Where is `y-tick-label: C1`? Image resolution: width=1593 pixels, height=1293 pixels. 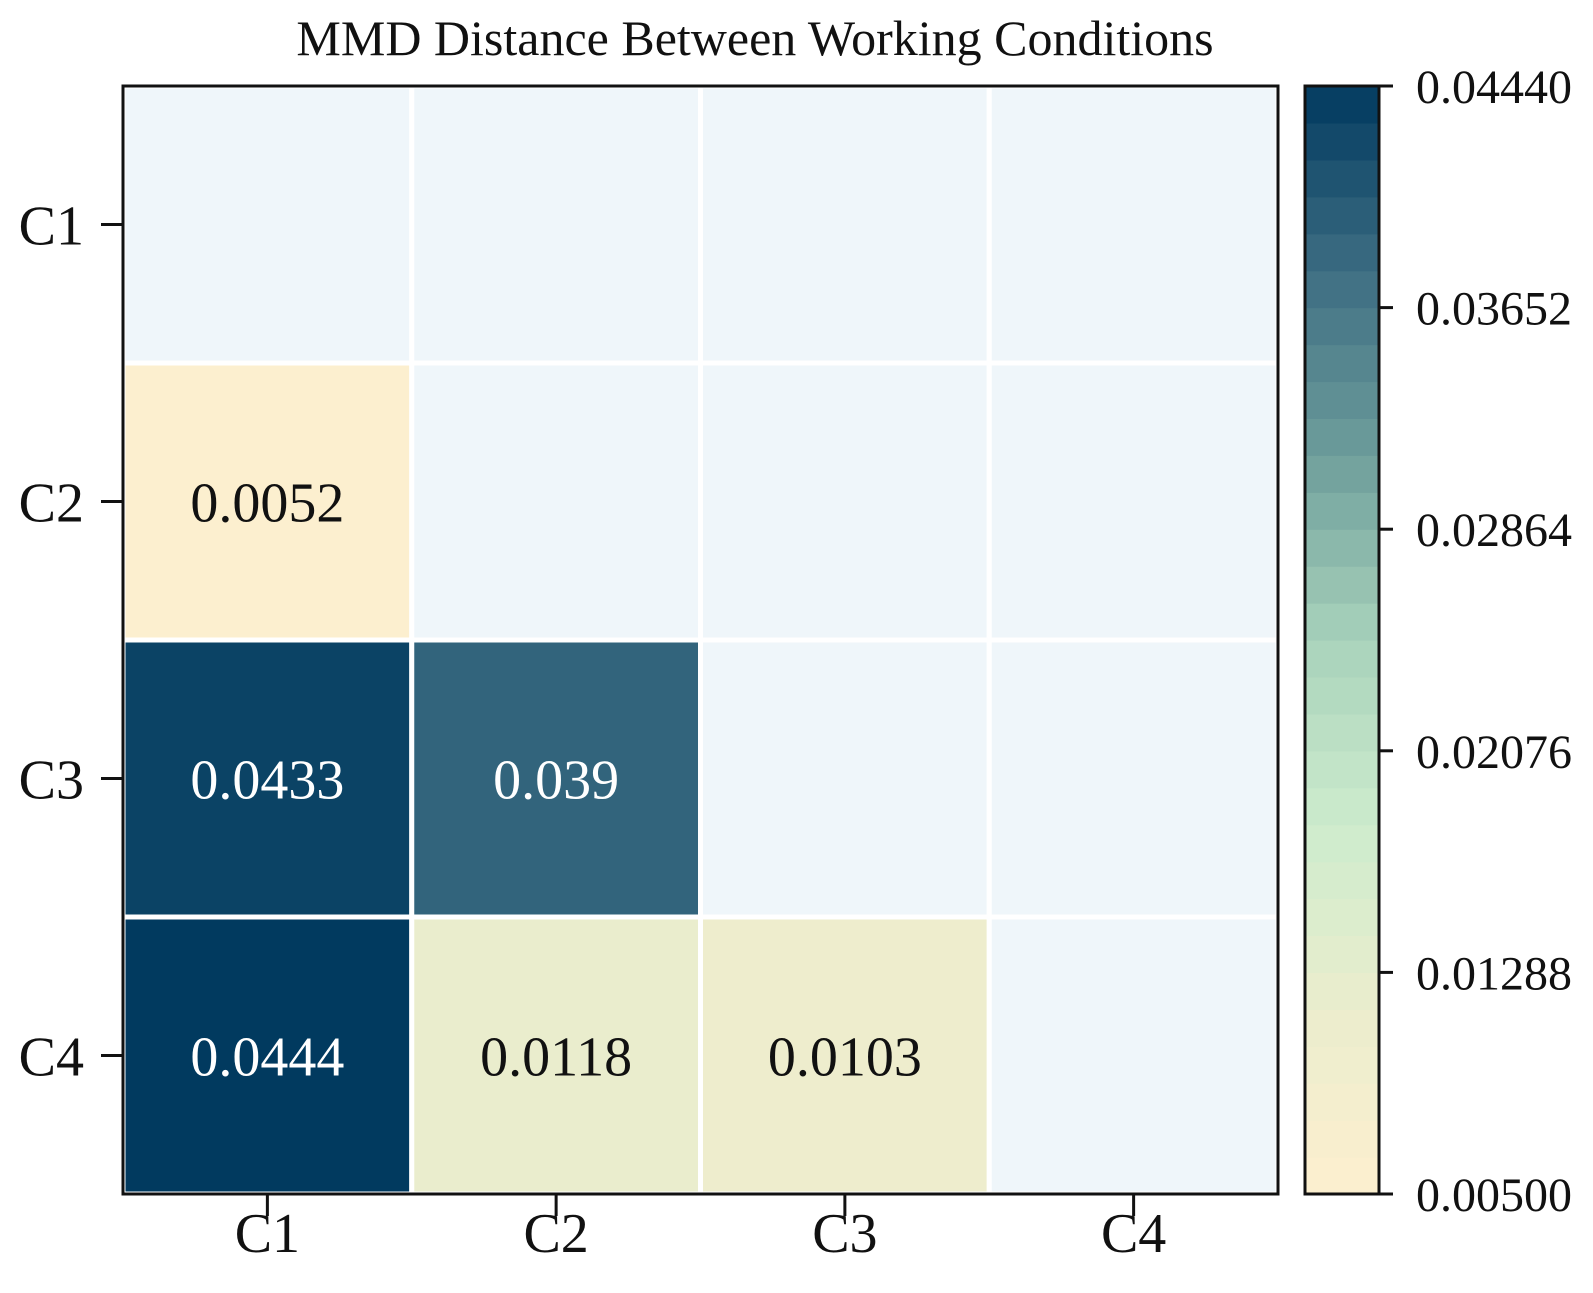
y-tick-label: C1 is located at coordinates (51, 227).